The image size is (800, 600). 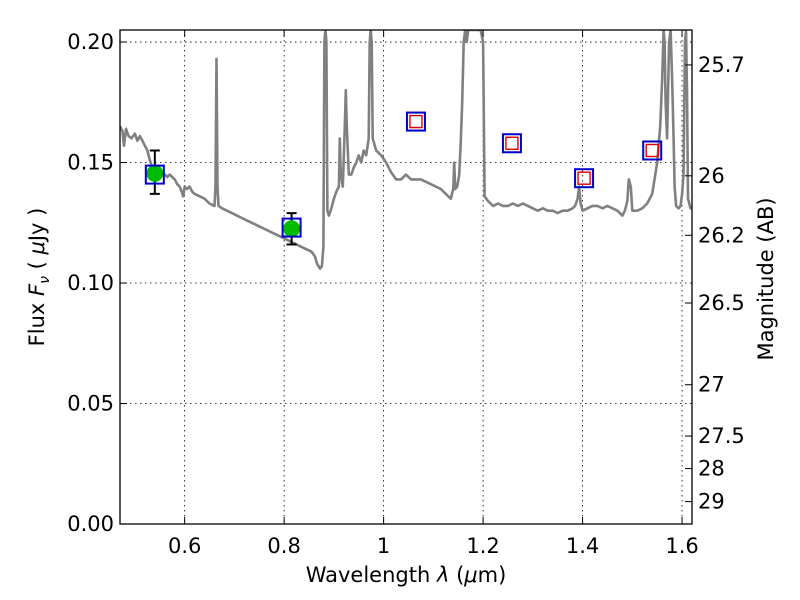 I want to click on y2-tick-label: 27, so click(x=711, y=385).